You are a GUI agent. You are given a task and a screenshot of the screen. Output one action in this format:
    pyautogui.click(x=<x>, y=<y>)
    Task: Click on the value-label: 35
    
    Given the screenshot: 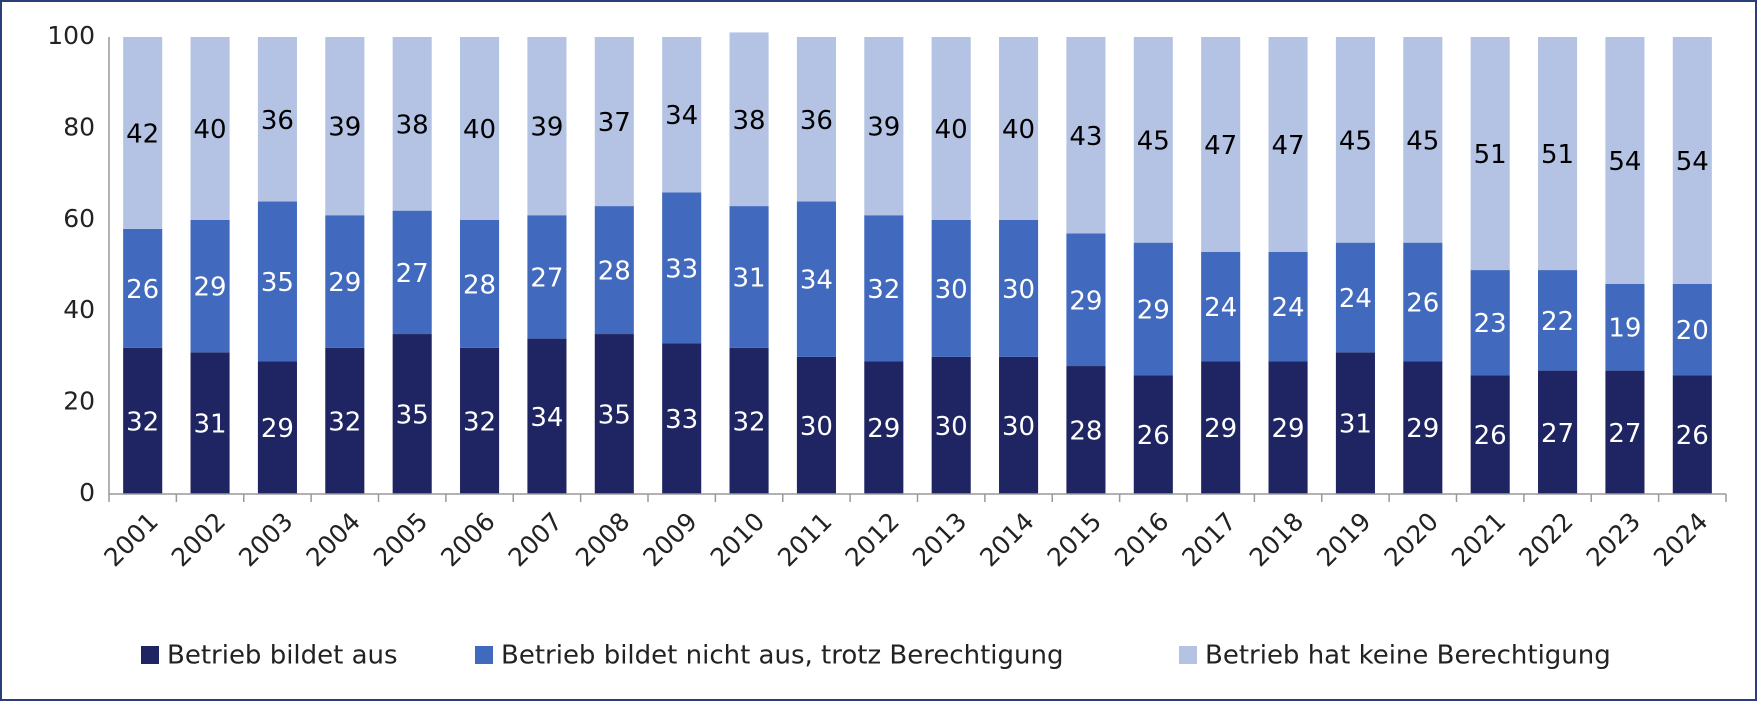 What is the action you would take?
    pyautogui.click(x=614, y=416)
    